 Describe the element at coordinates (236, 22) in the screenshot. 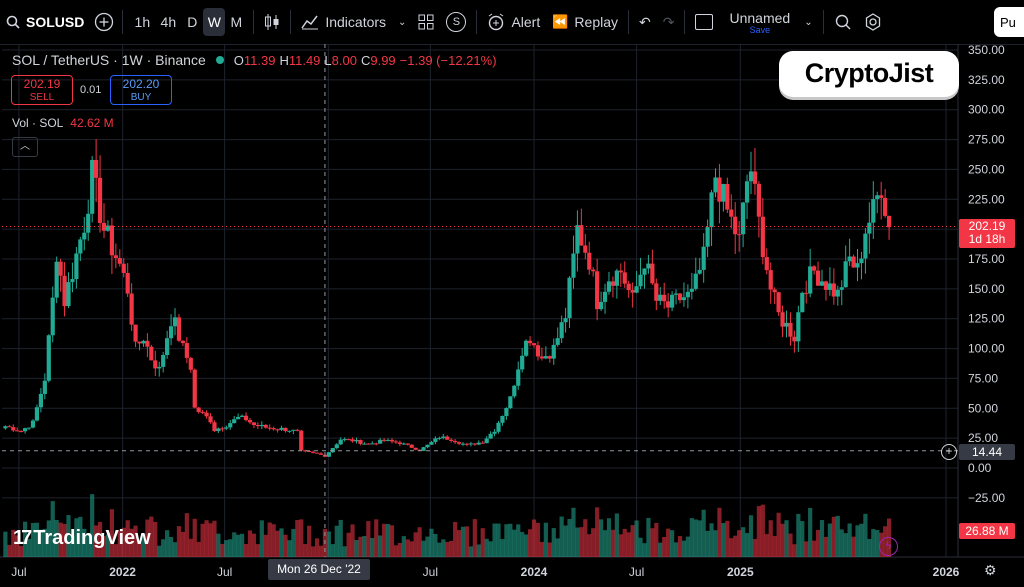

I see `timeframe-m: M` at that location.